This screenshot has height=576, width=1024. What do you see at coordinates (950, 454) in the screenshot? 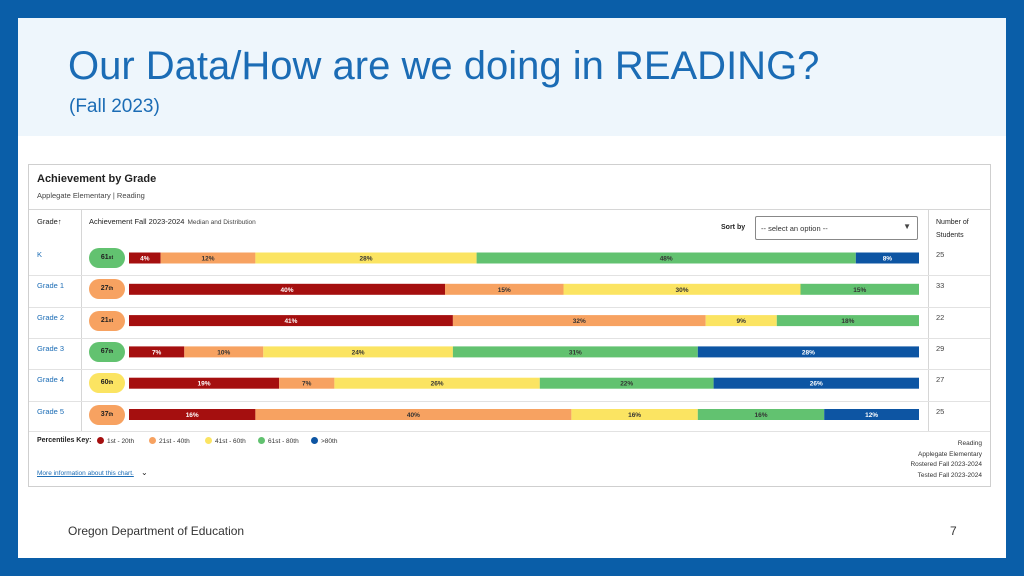
I see `meta-line: Applegate Elementary` at bounding box center [950, 454].